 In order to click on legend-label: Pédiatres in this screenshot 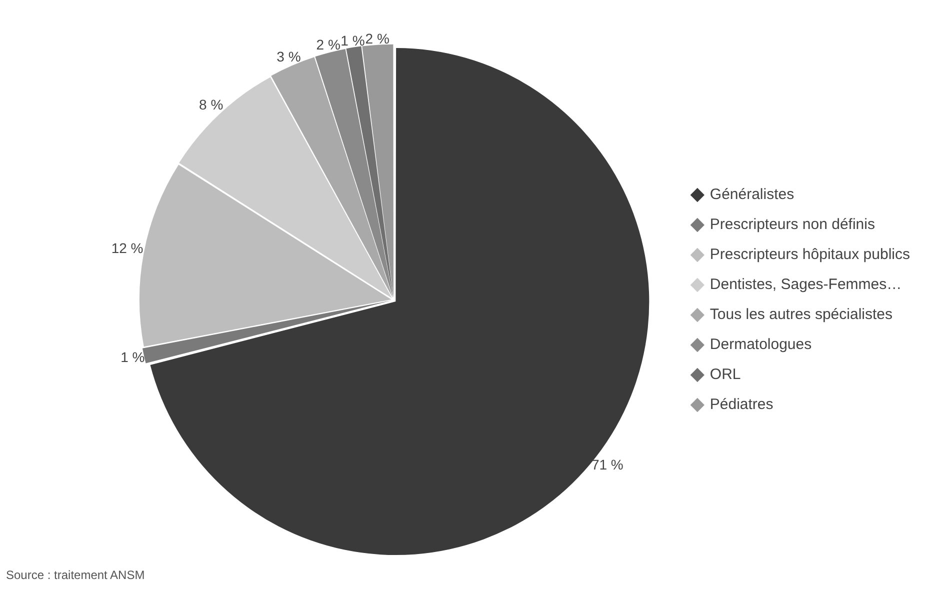, I will do `click(742, 405)`.